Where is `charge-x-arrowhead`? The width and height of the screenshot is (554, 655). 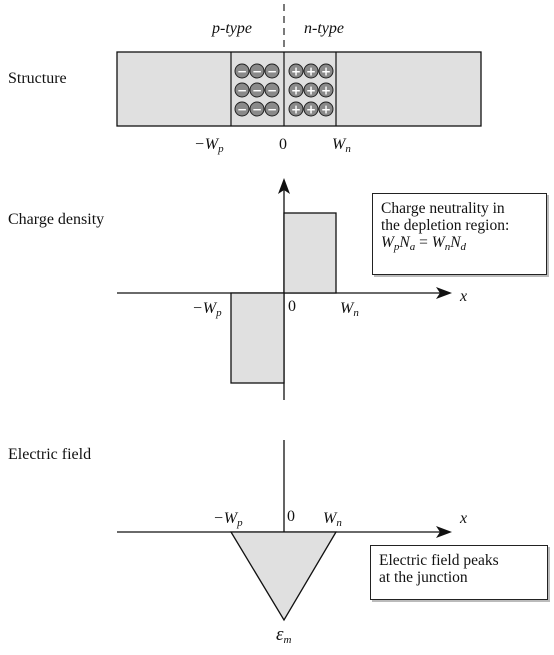 charge-x-arrowhead is located at coordinates (444, 293).